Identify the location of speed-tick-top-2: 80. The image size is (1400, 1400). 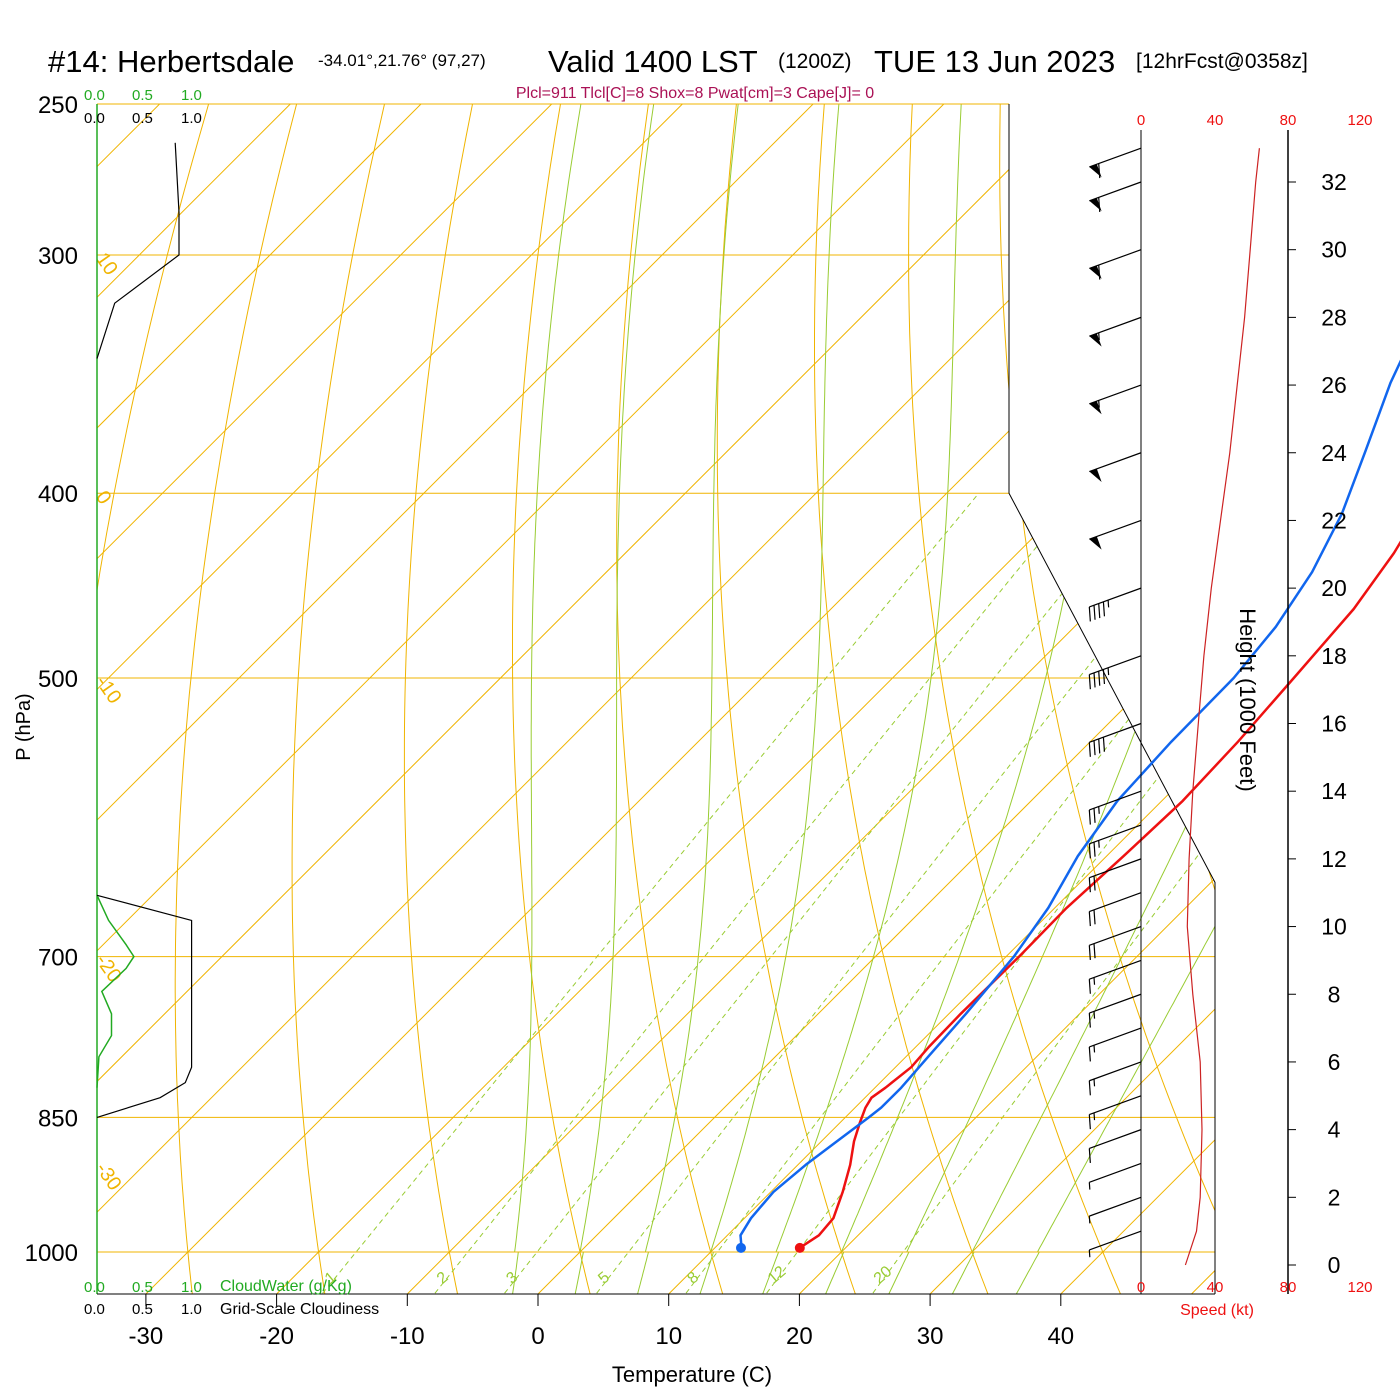
(1288, 120).